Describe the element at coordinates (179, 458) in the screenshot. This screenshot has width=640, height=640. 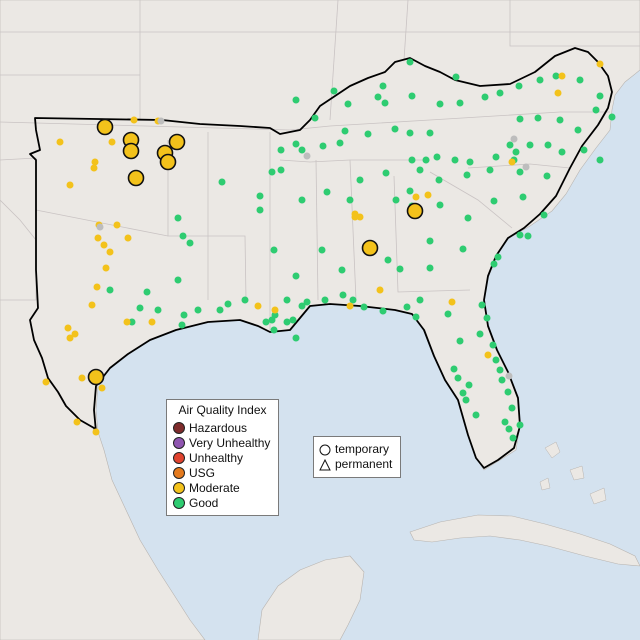
I see `unhealthy-swatch` at that location.